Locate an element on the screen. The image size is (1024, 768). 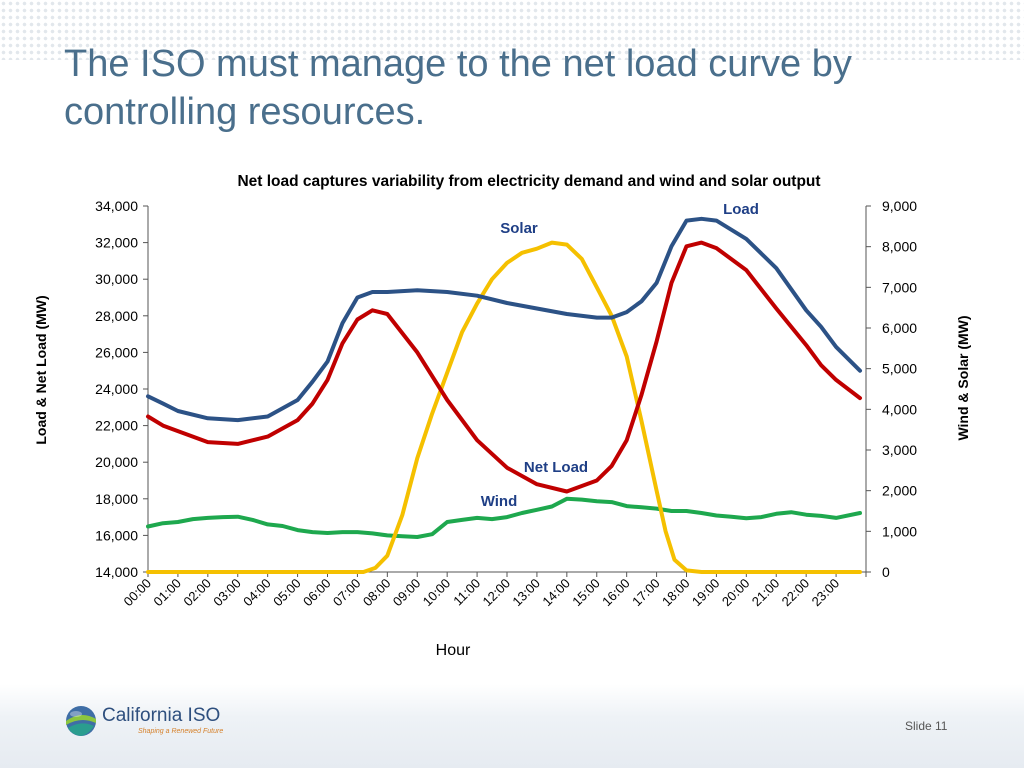
x-tick-label: 20:00 is located at coordinates (736, 593).